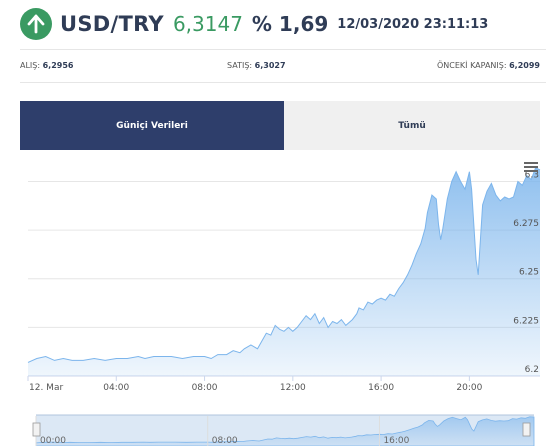 Image resolution: width=554 pixels, height=446 pixels. I want to click on ask-label: SATIŞ:, so click(240, 65).